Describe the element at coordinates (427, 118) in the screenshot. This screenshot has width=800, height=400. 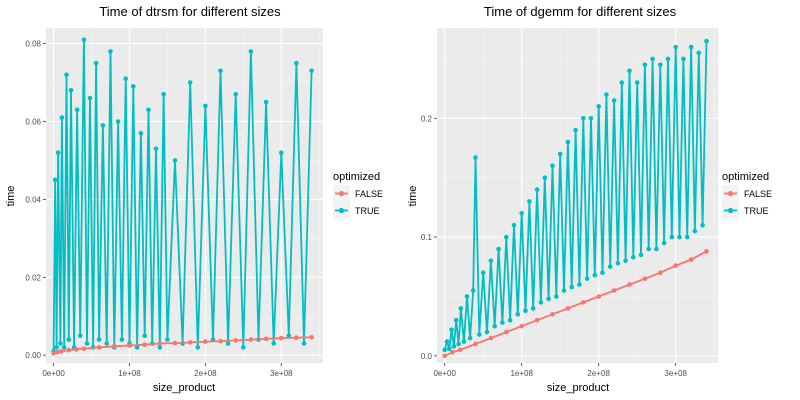
I see `y-tick-label: 0.2` at that location.